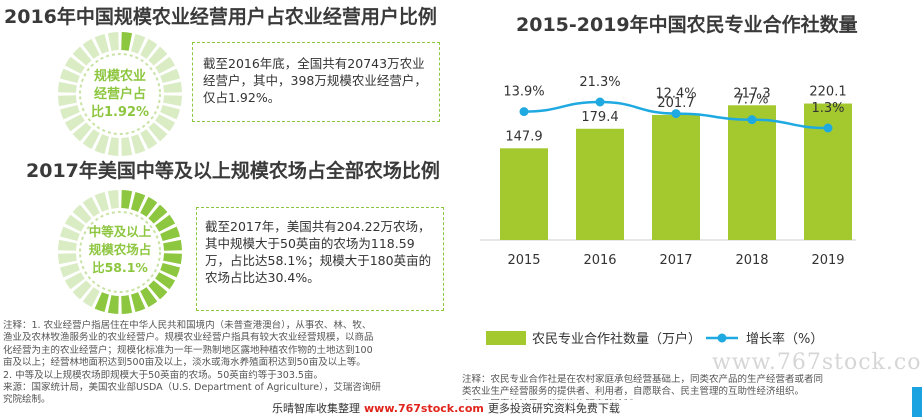  I want to click on china-donut-line-2: 经营户占, so click(120, 94).